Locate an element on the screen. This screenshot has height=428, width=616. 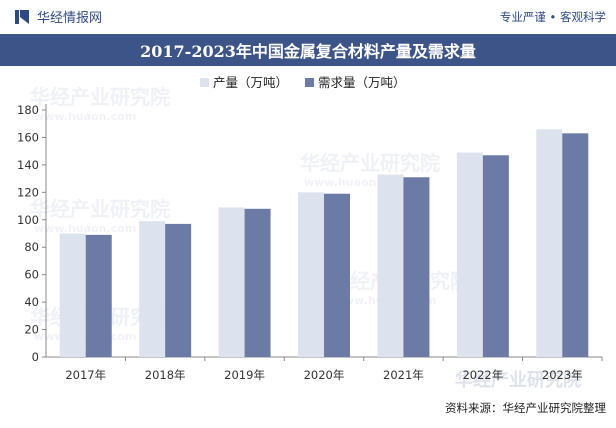
x-tick-label: 2021年 is located at coordinates (403, 375).